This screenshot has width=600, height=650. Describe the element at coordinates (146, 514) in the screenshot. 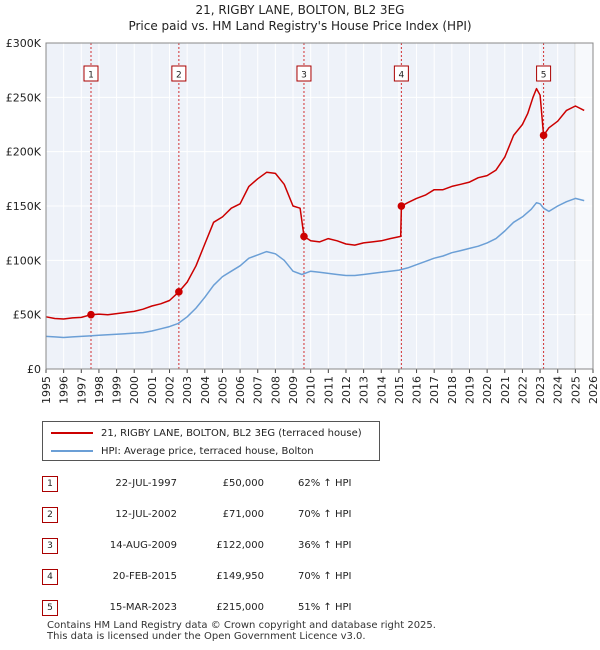

I see `transaction-date: 12-JUL-2002` at that location.